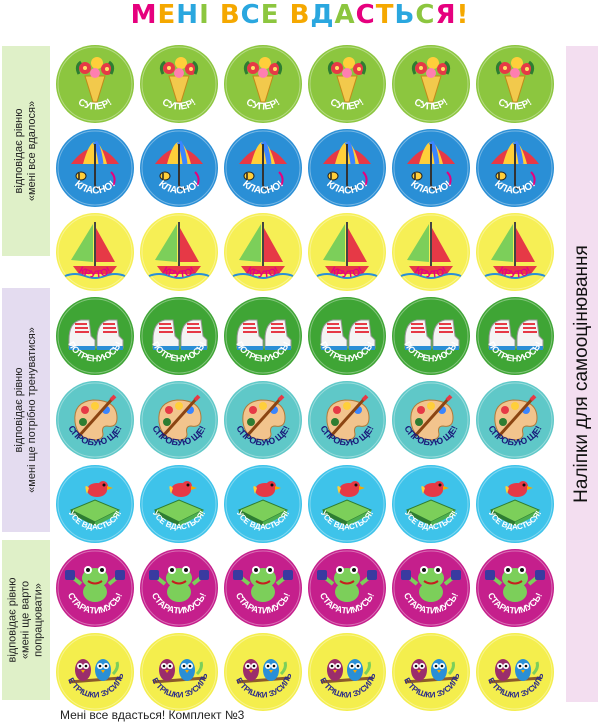 The image size is (600, 724). What do you see at coordinates (152, 715) in the screenshot?
I see `caption: Мені все вдасться! Комплект №3` at bounding box center [152, 715].